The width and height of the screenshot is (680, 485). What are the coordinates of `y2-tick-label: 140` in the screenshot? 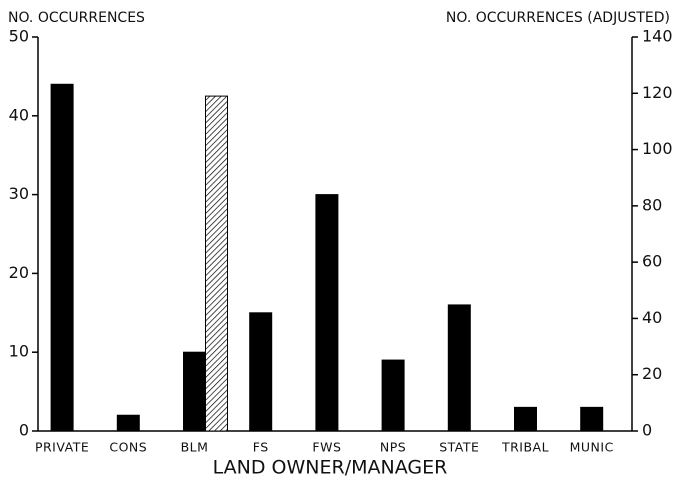 It's located at (657, 36).